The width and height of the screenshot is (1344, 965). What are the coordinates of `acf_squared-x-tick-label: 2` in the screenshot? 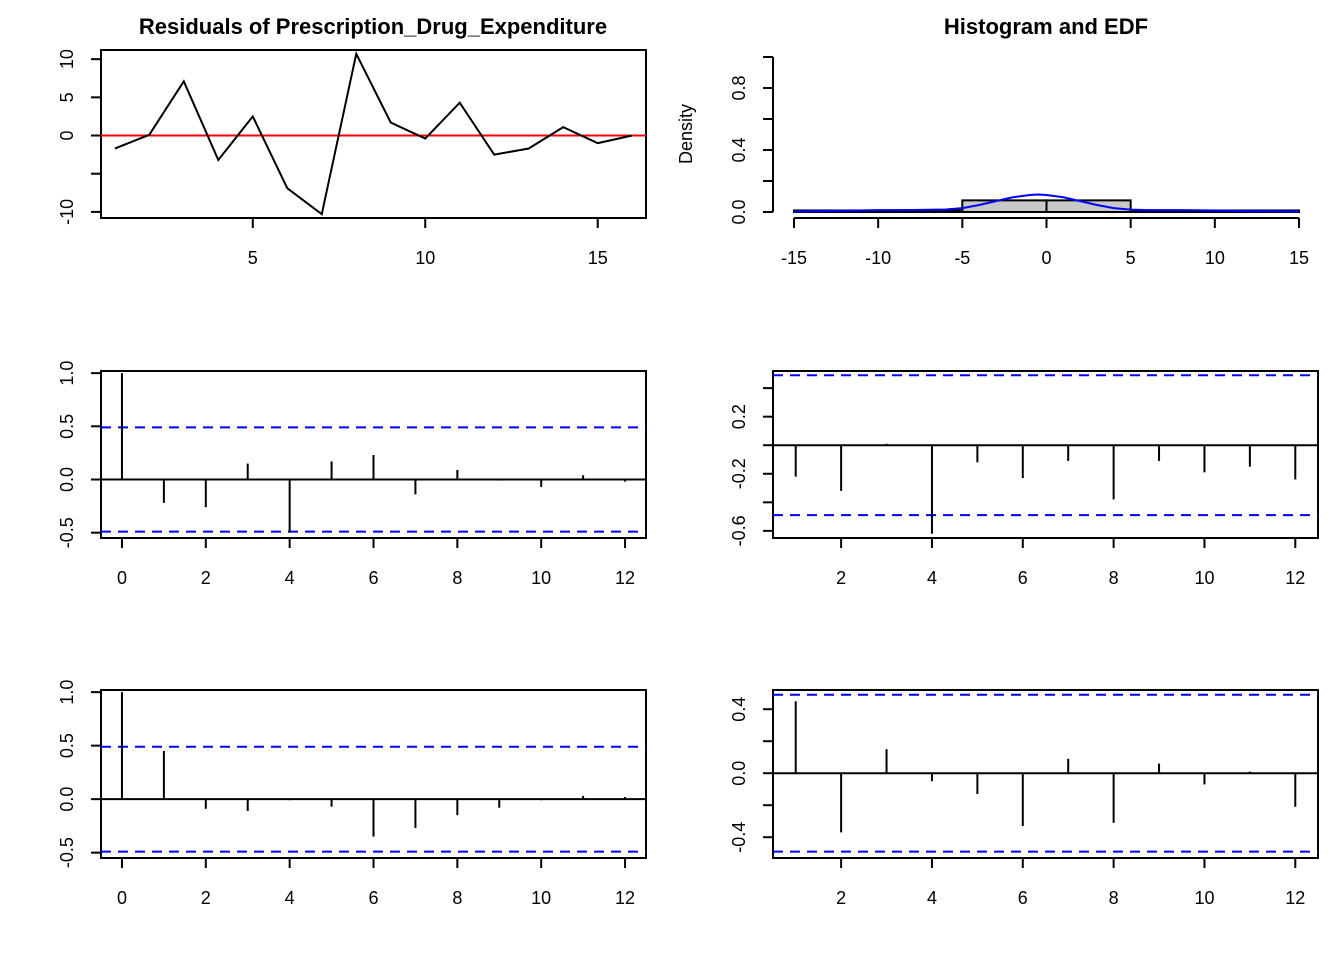 It's located at (206, 898).